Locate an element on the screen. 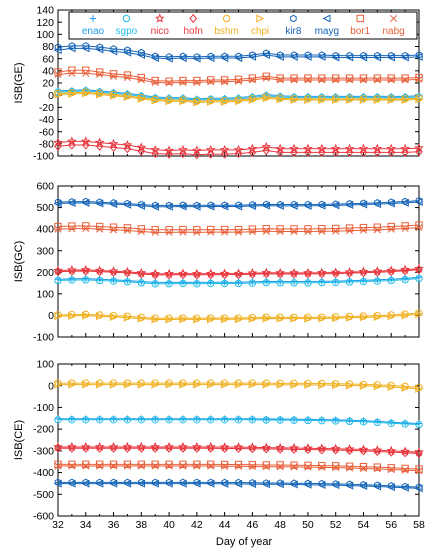 This screenshot has height=550, width=433. legend-label-chpi: chpi is located at coordinates (260, 31).